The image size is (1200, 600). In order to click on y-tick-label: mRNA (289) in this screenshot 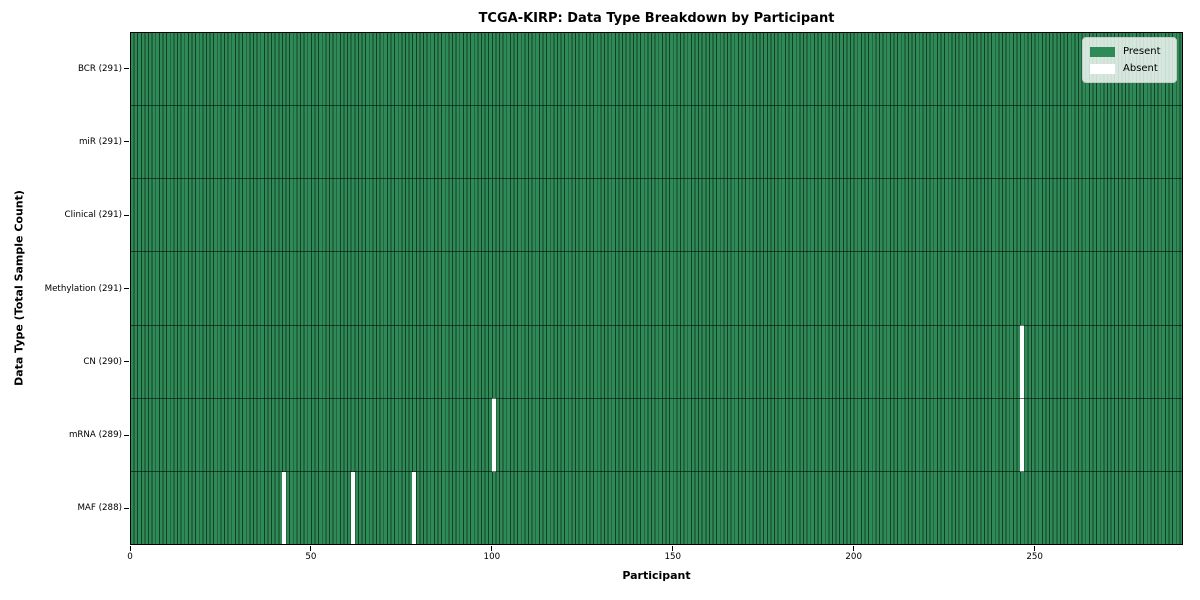, I will do `click(95, 435)`.